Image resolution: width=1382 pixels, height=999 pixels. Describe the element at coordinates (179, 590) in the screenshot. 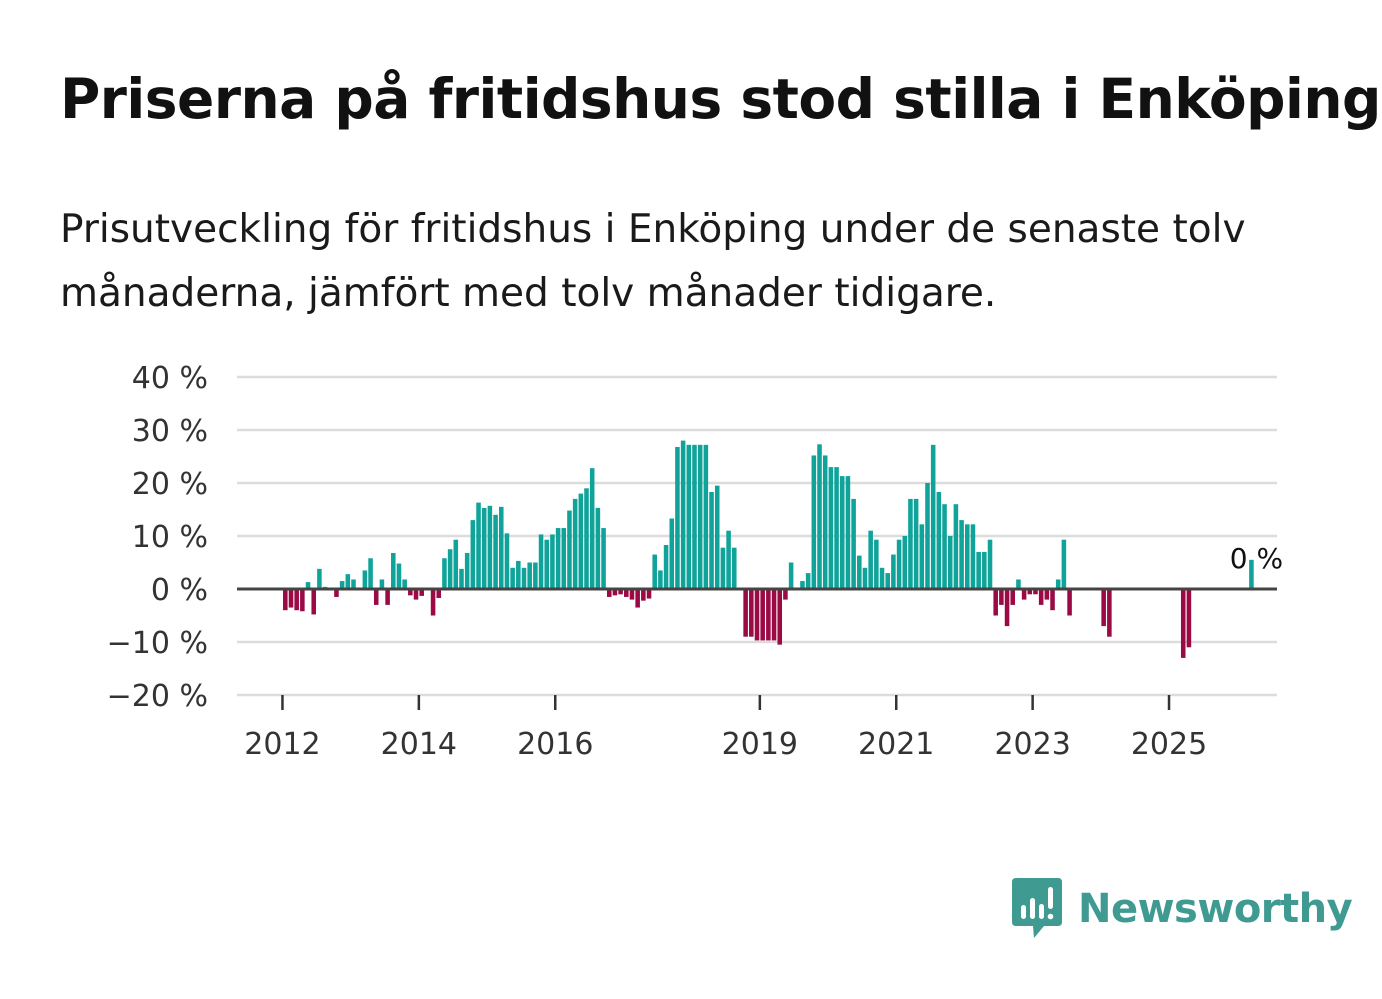

I see `y-tick-label: 0 %` at that location.